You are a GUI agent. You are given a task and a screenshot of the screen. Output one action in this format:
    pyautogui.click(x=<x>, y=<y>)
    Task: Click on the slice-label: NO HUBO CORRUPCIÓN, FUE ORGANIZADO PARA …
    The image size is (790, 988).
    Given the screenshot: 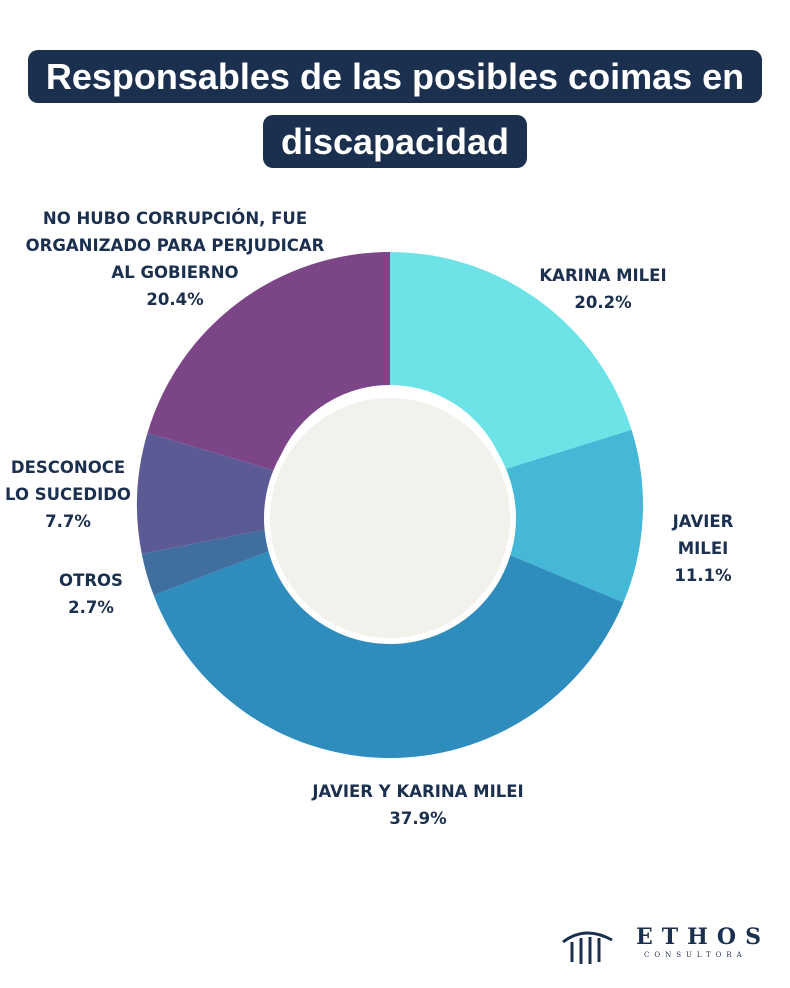 What is the action you would take?
    pyautogui.click(x=175, y=259)
    